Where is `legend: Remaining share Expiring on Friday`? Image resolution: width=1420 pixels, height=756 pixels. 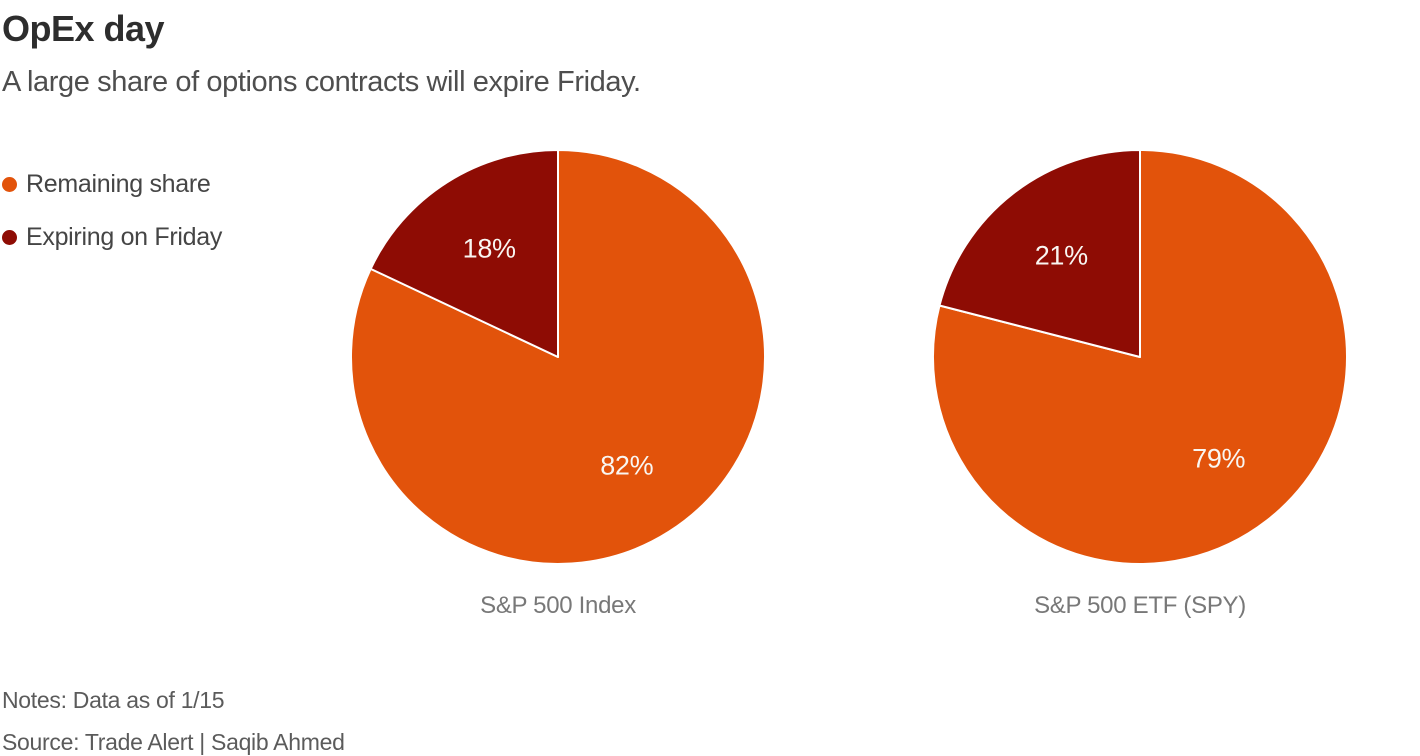 legend: Remaining share Expiring on Friday is located at coordinates (112, 222).